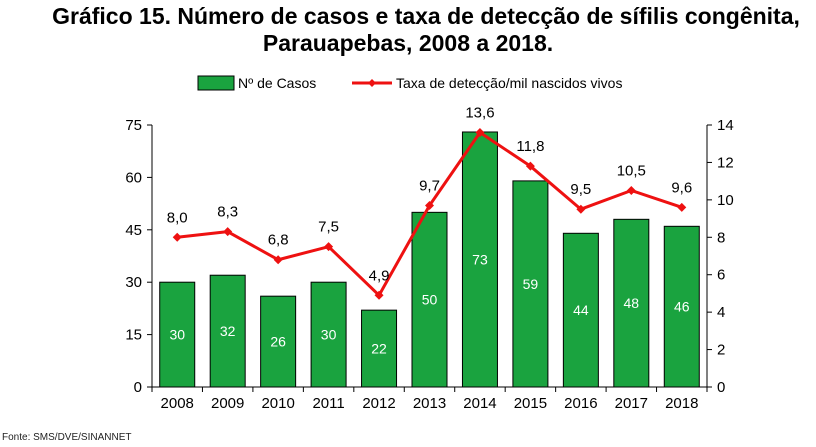  I want to click on bar-label-2018: 46, so click(682, 307).